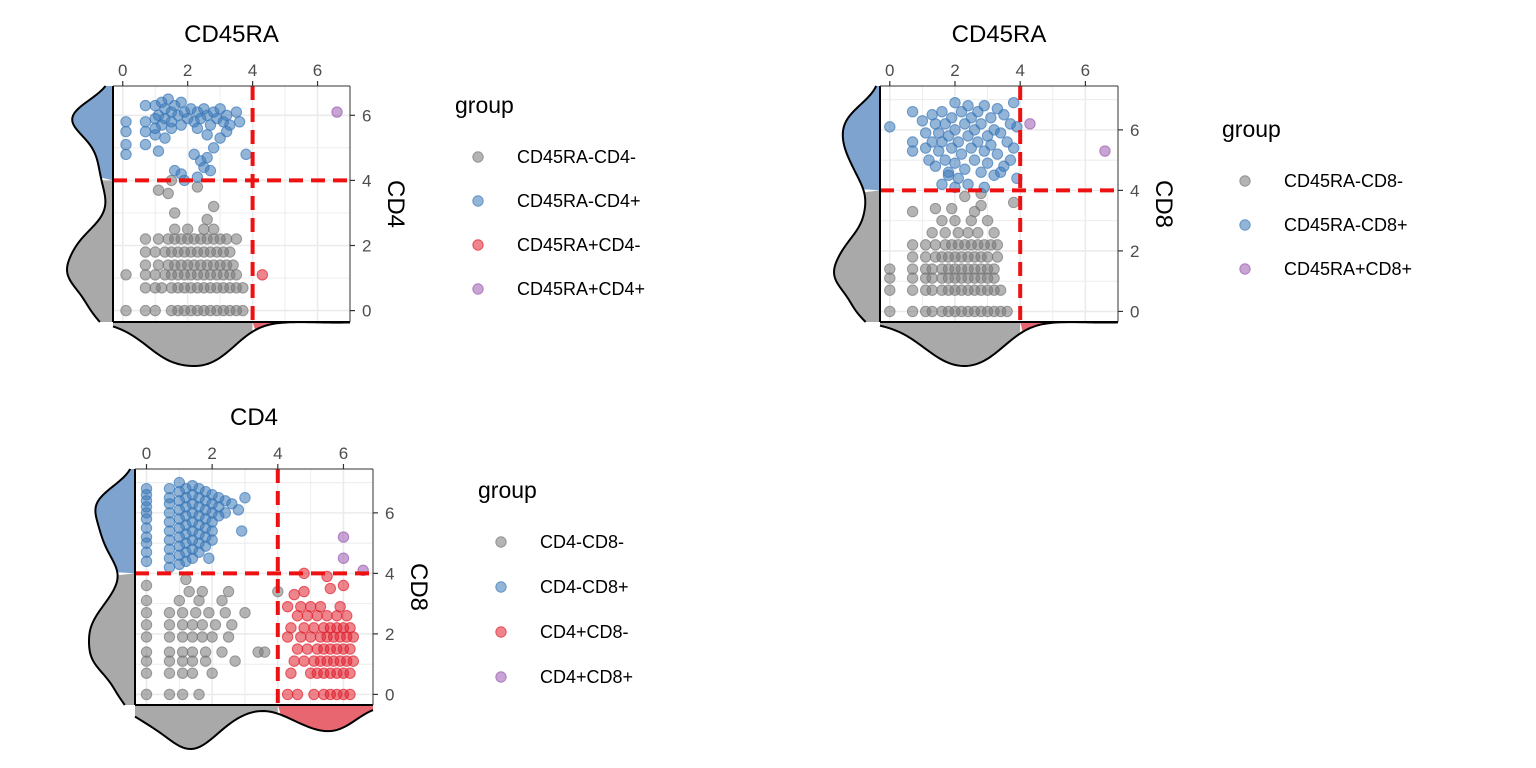 The height and width of the screenshot is (768, 1536). Describe the element at coordinates (1134, 130) in the screenshot. I see `y-tick-label: 6` at that location.